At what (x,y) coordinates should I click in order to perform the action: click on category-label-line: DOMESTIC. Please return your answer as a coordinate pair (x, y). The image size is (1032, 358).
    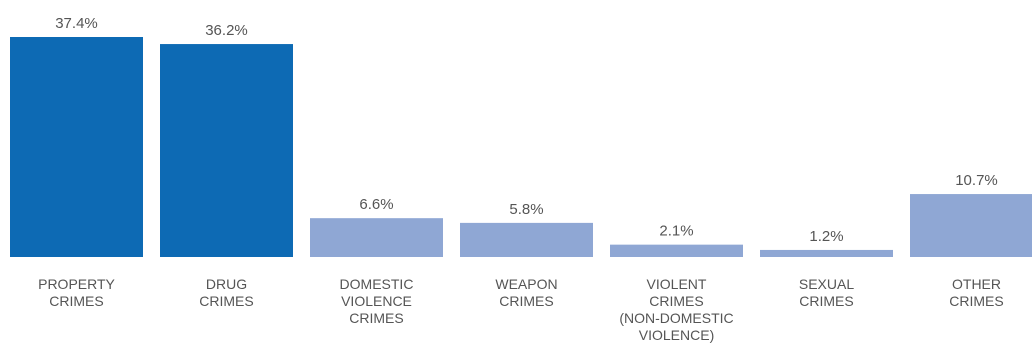
    Looking at the image, I should click on (377, 284).